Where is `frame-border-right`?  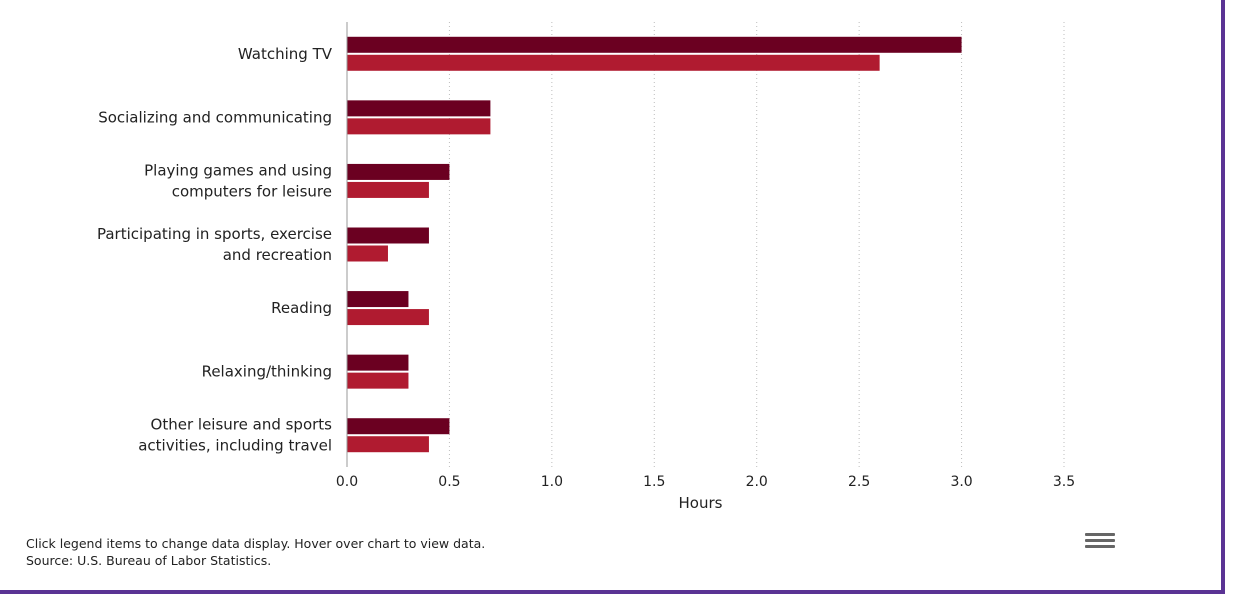
frame-border-right is located at coordinates (1223, 297).